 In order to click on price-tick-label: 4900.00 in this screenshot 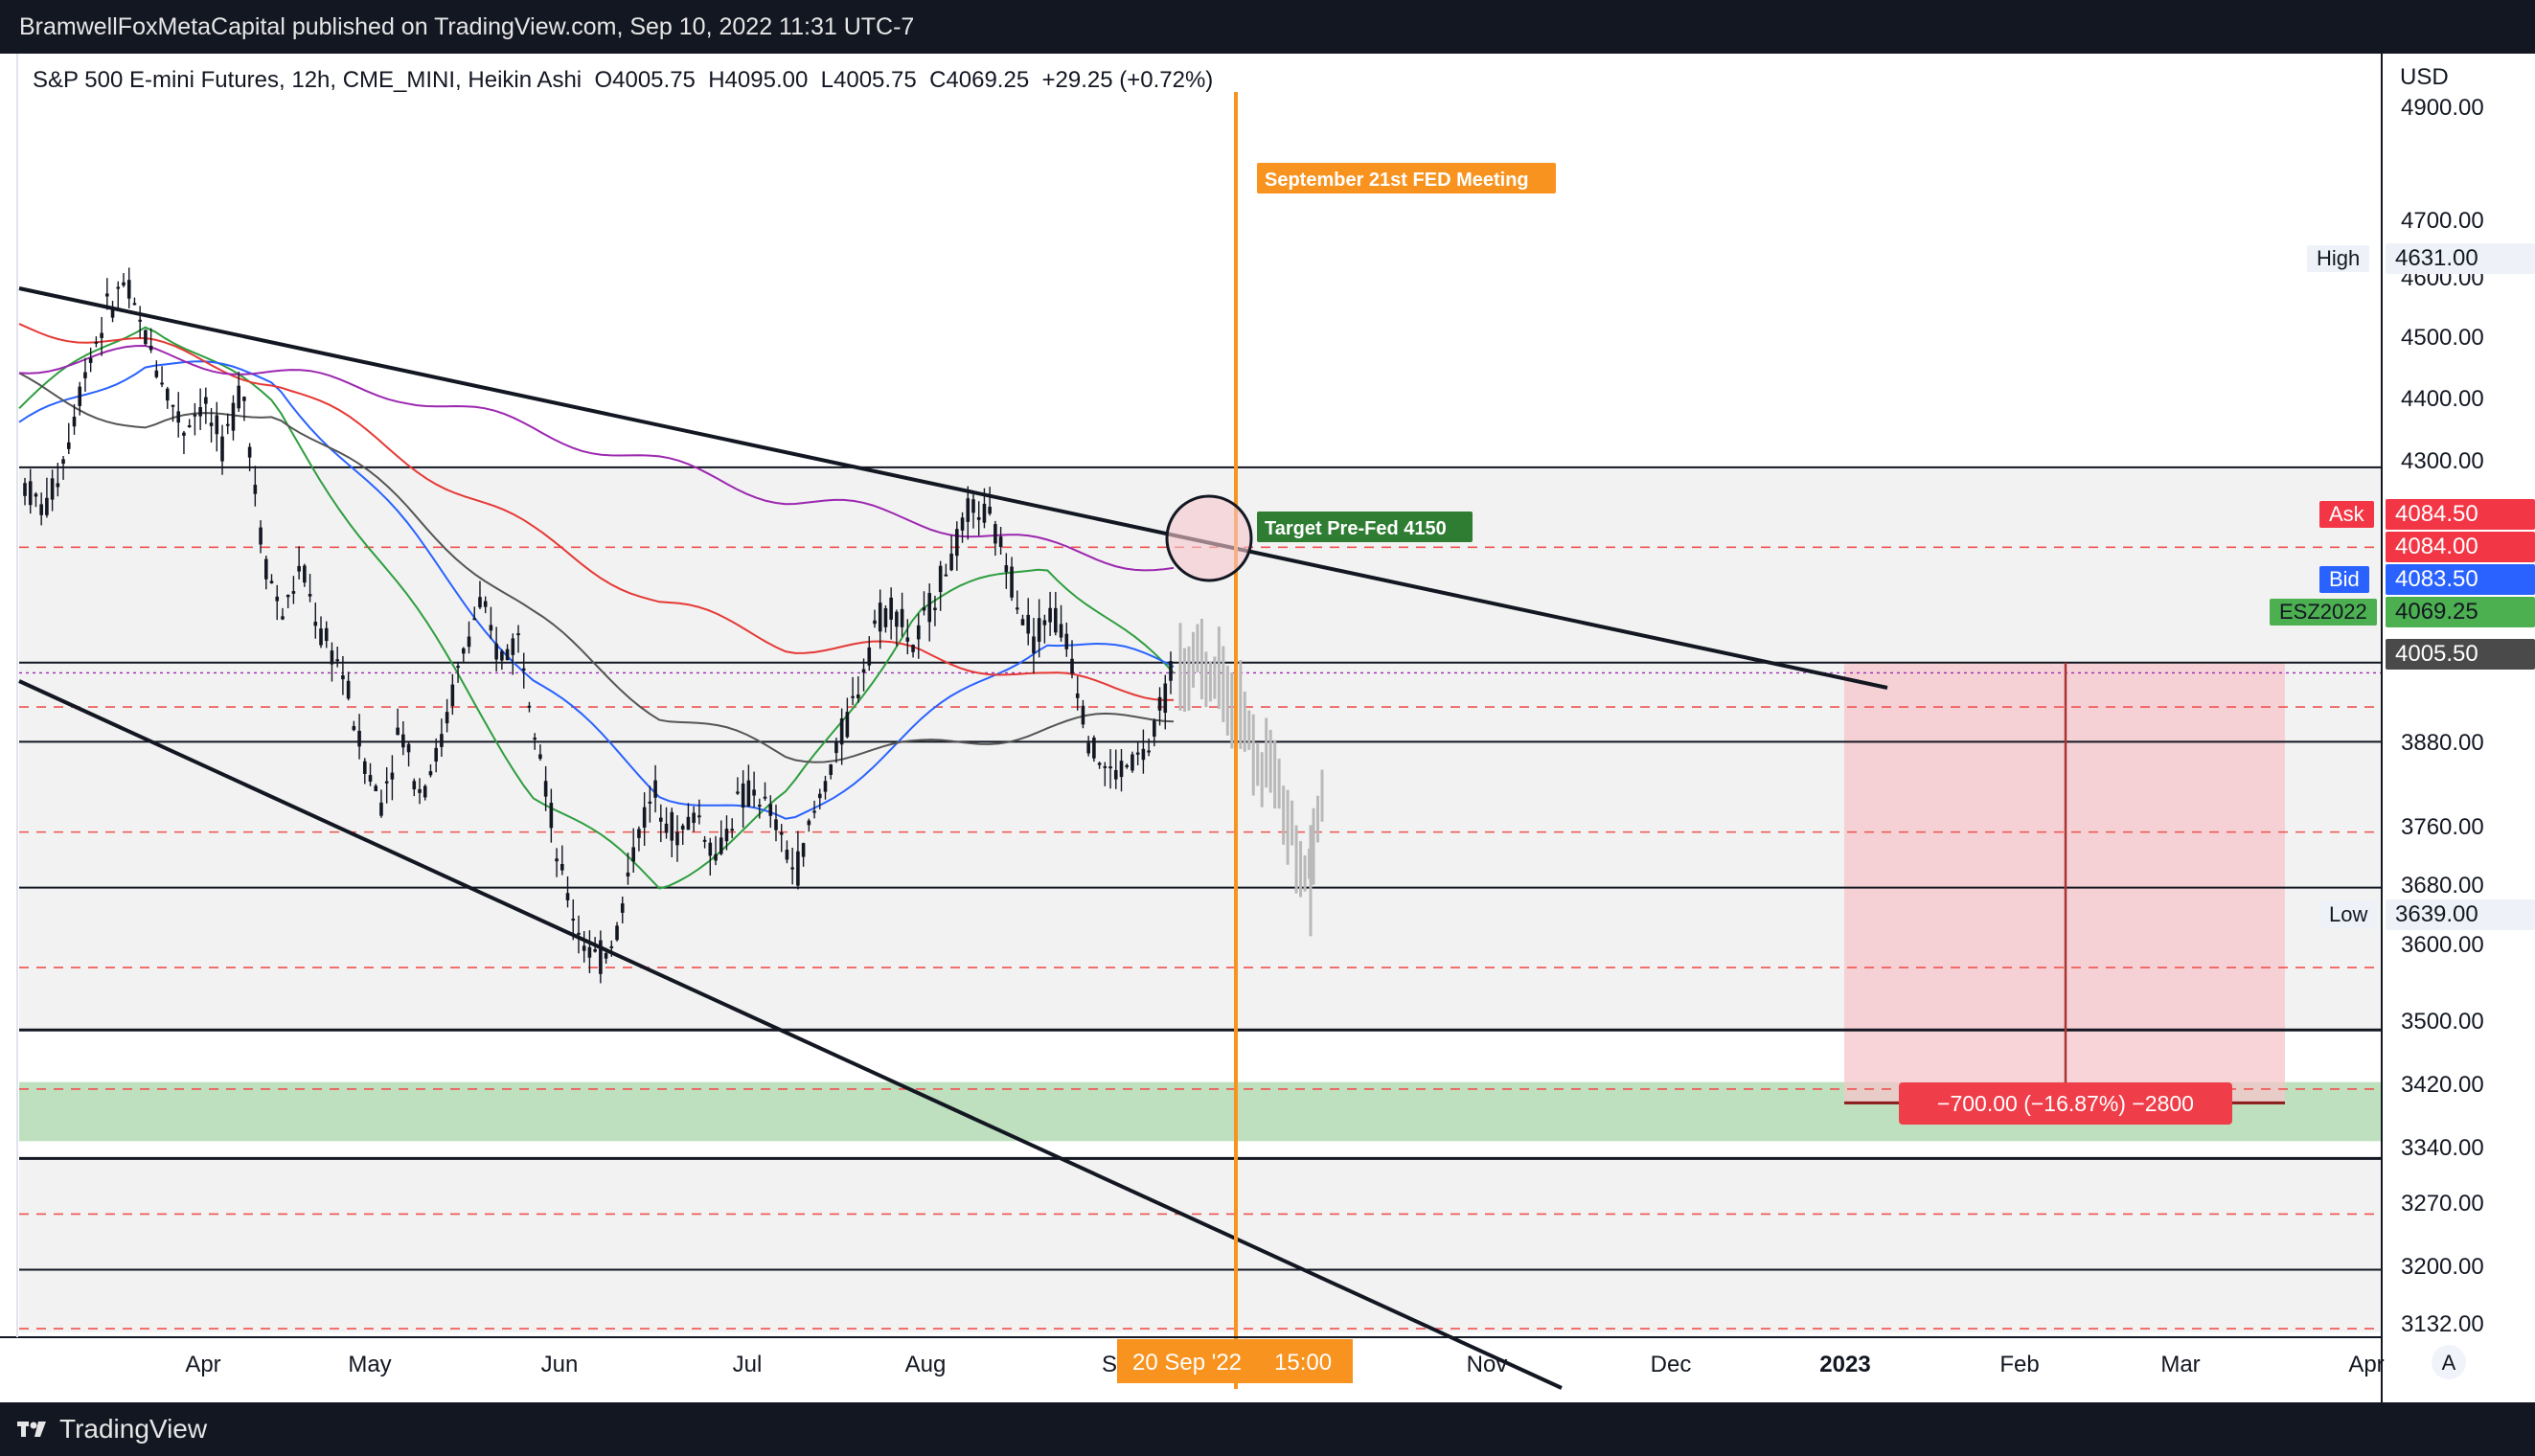, I will do `click(2442, 108)`.